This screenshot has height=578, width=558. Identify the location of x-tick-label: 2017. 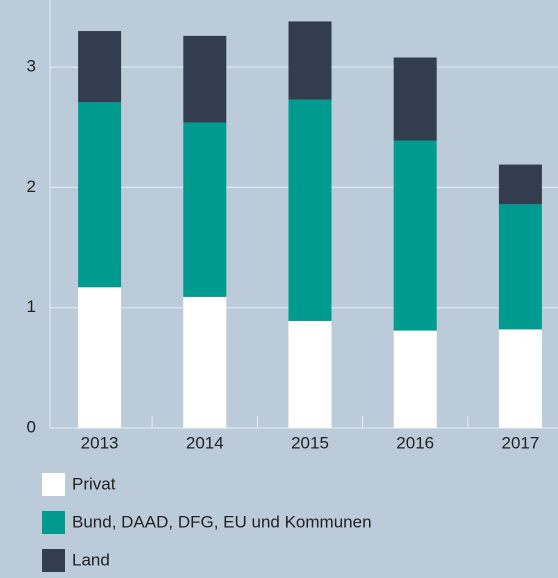
(520, 442).